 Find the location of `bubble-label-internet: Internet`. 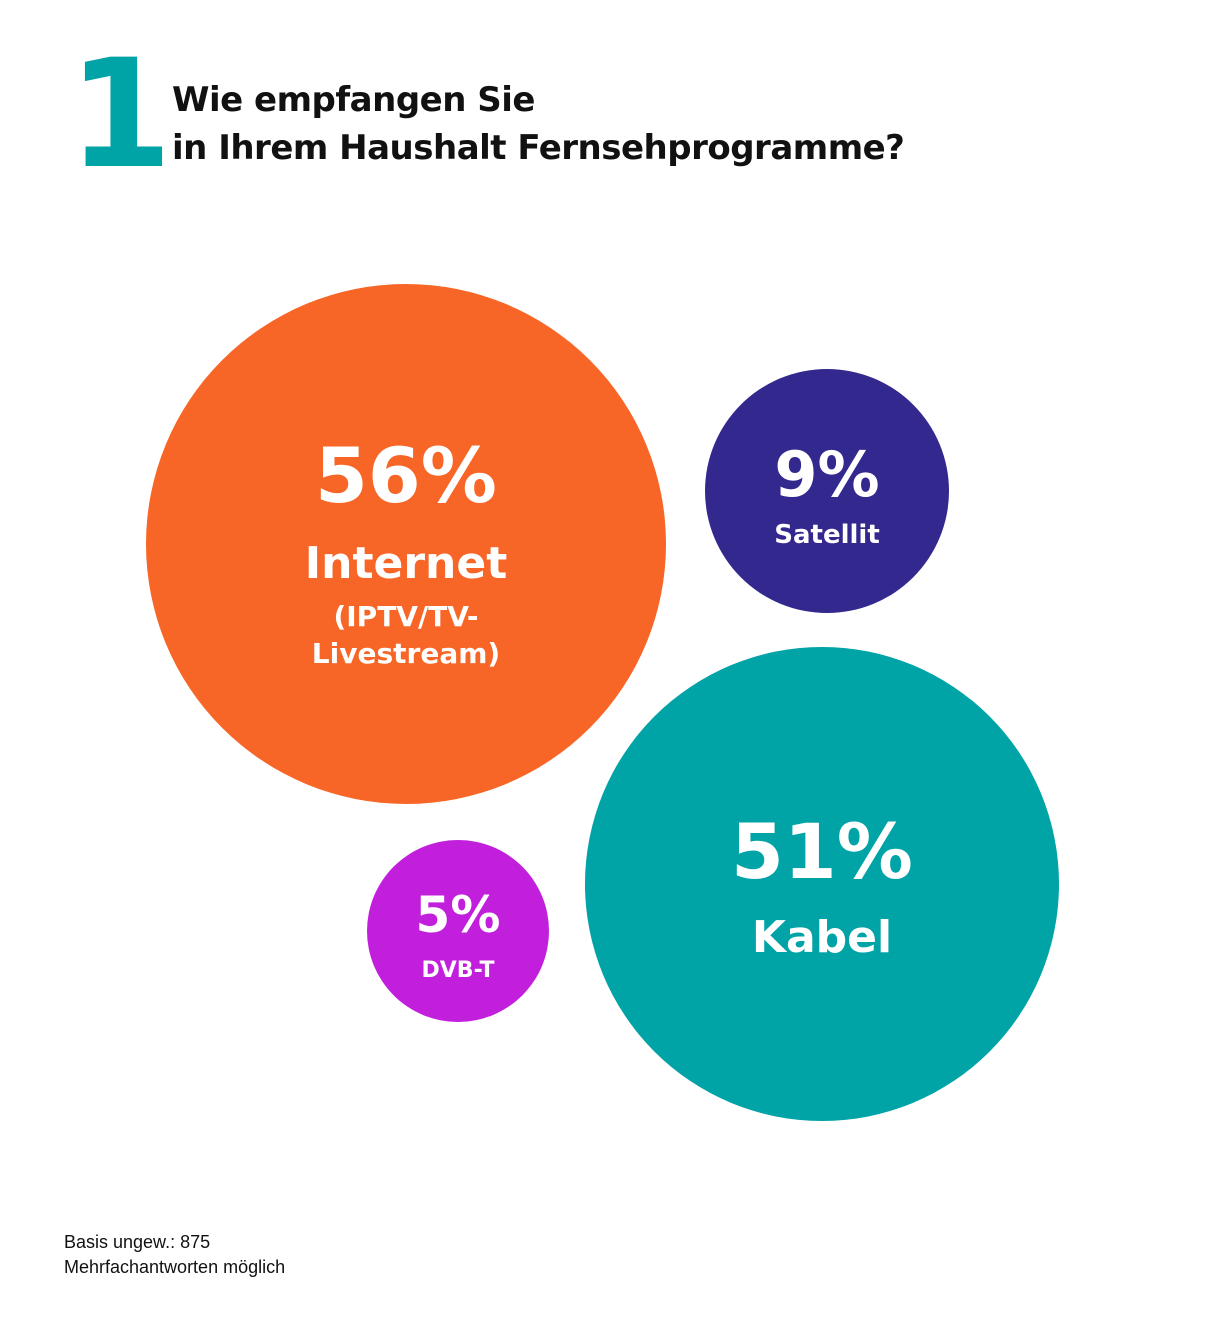

bubble-label-internet: Internet is located at coordinates (406, 563).